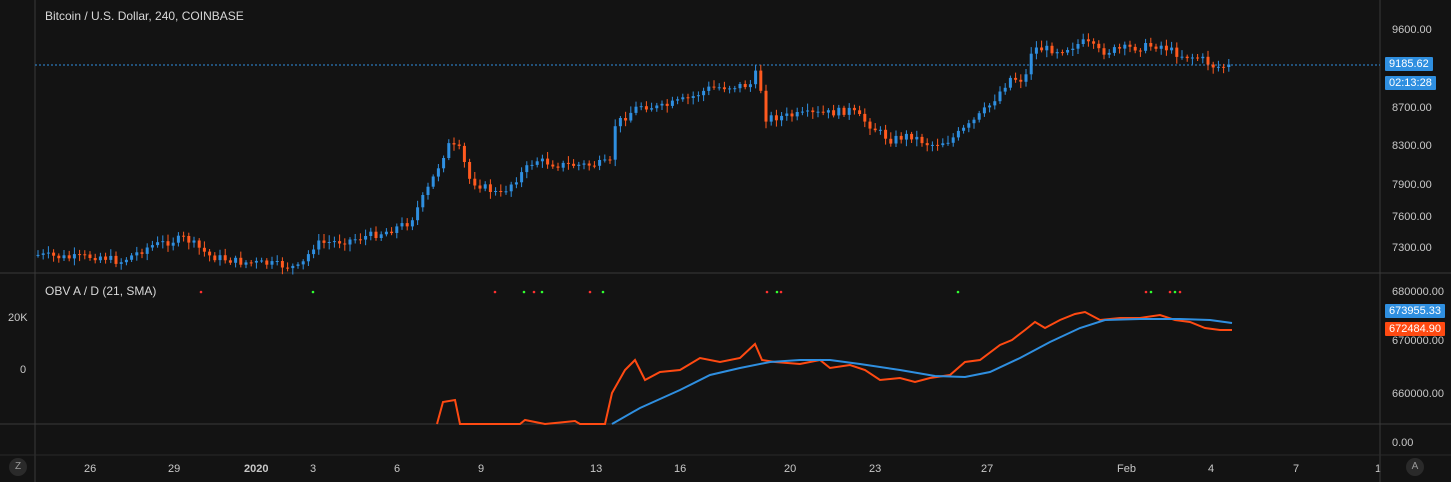  What do you see at coordinates (596, 469) in the screenshot?
I see `time-label: 13` at bounding box center [596, 469].